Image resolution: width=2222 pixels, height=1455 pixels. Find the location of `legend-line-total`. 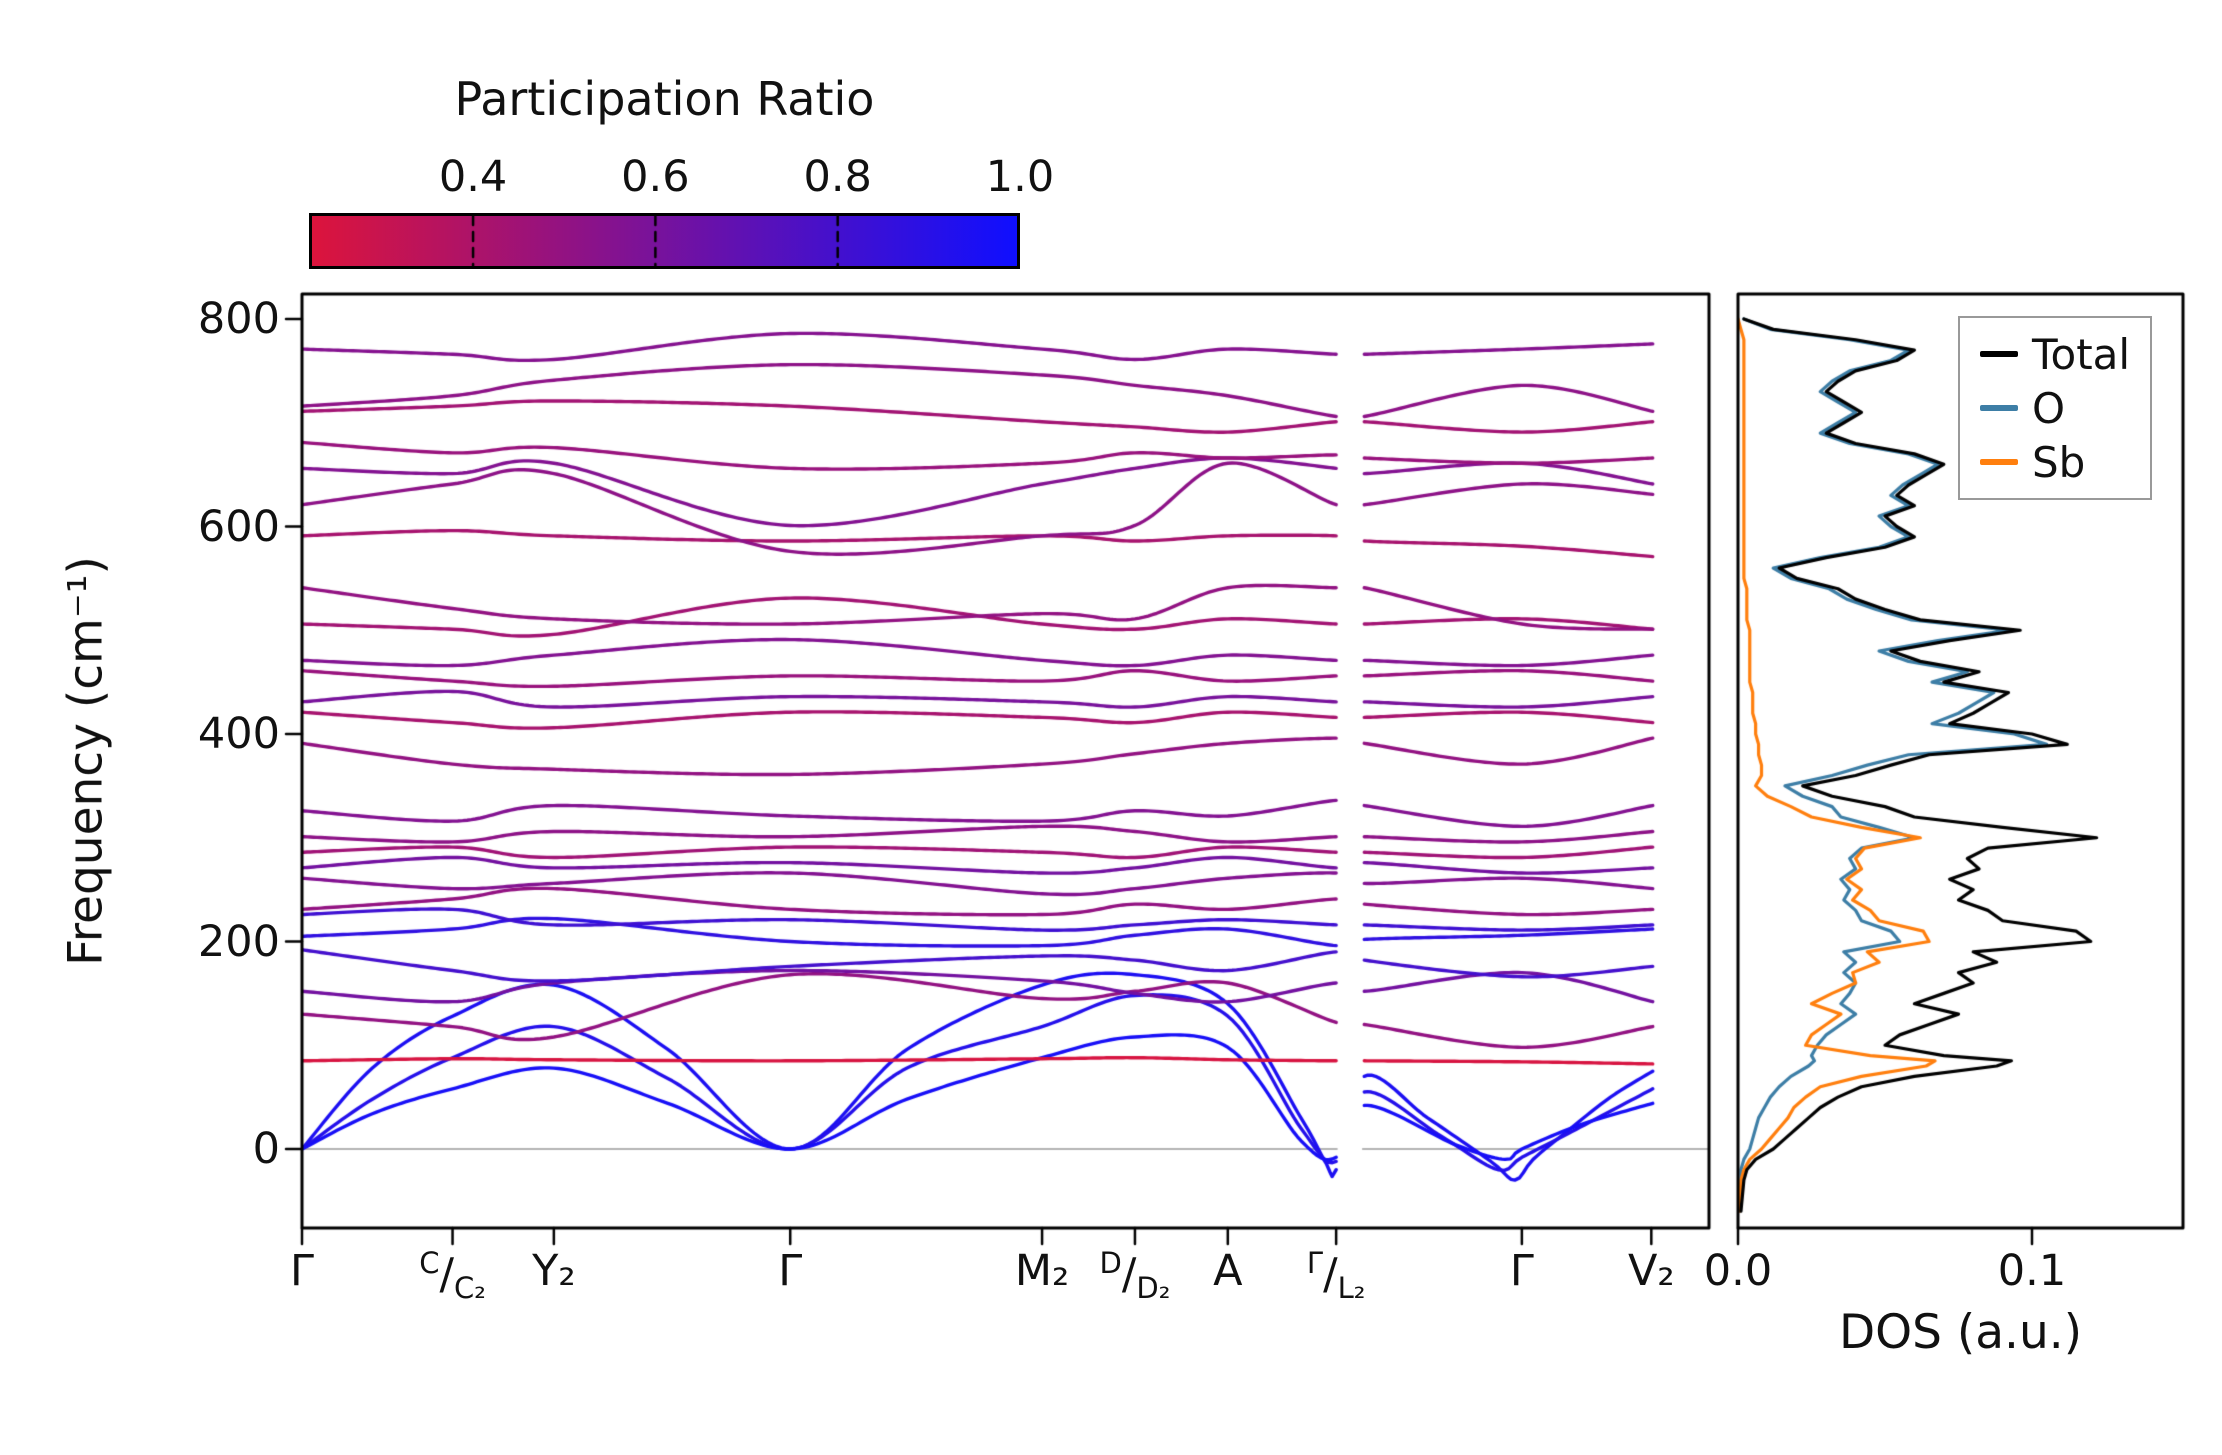

legend-line-total is located at coordinates (1999, 354).